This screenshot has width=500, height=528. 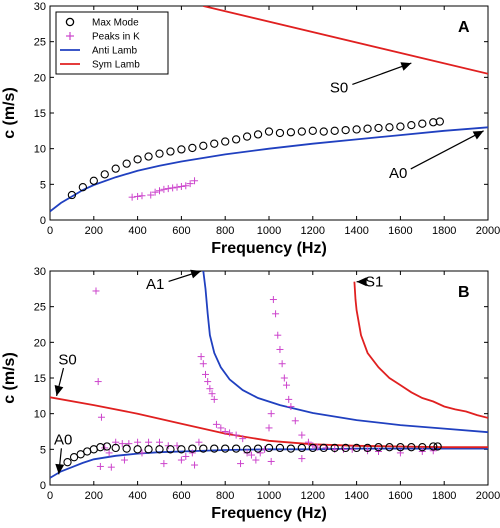 I want to click on annotation-a1: A1, so click(x=155, y=284).